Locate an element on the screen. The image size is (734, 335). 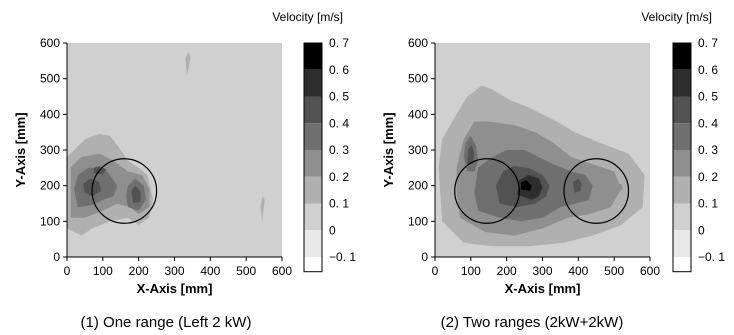
panel-caption: (1) One range (Left 2 kW) is located at coordinates (166, 322).